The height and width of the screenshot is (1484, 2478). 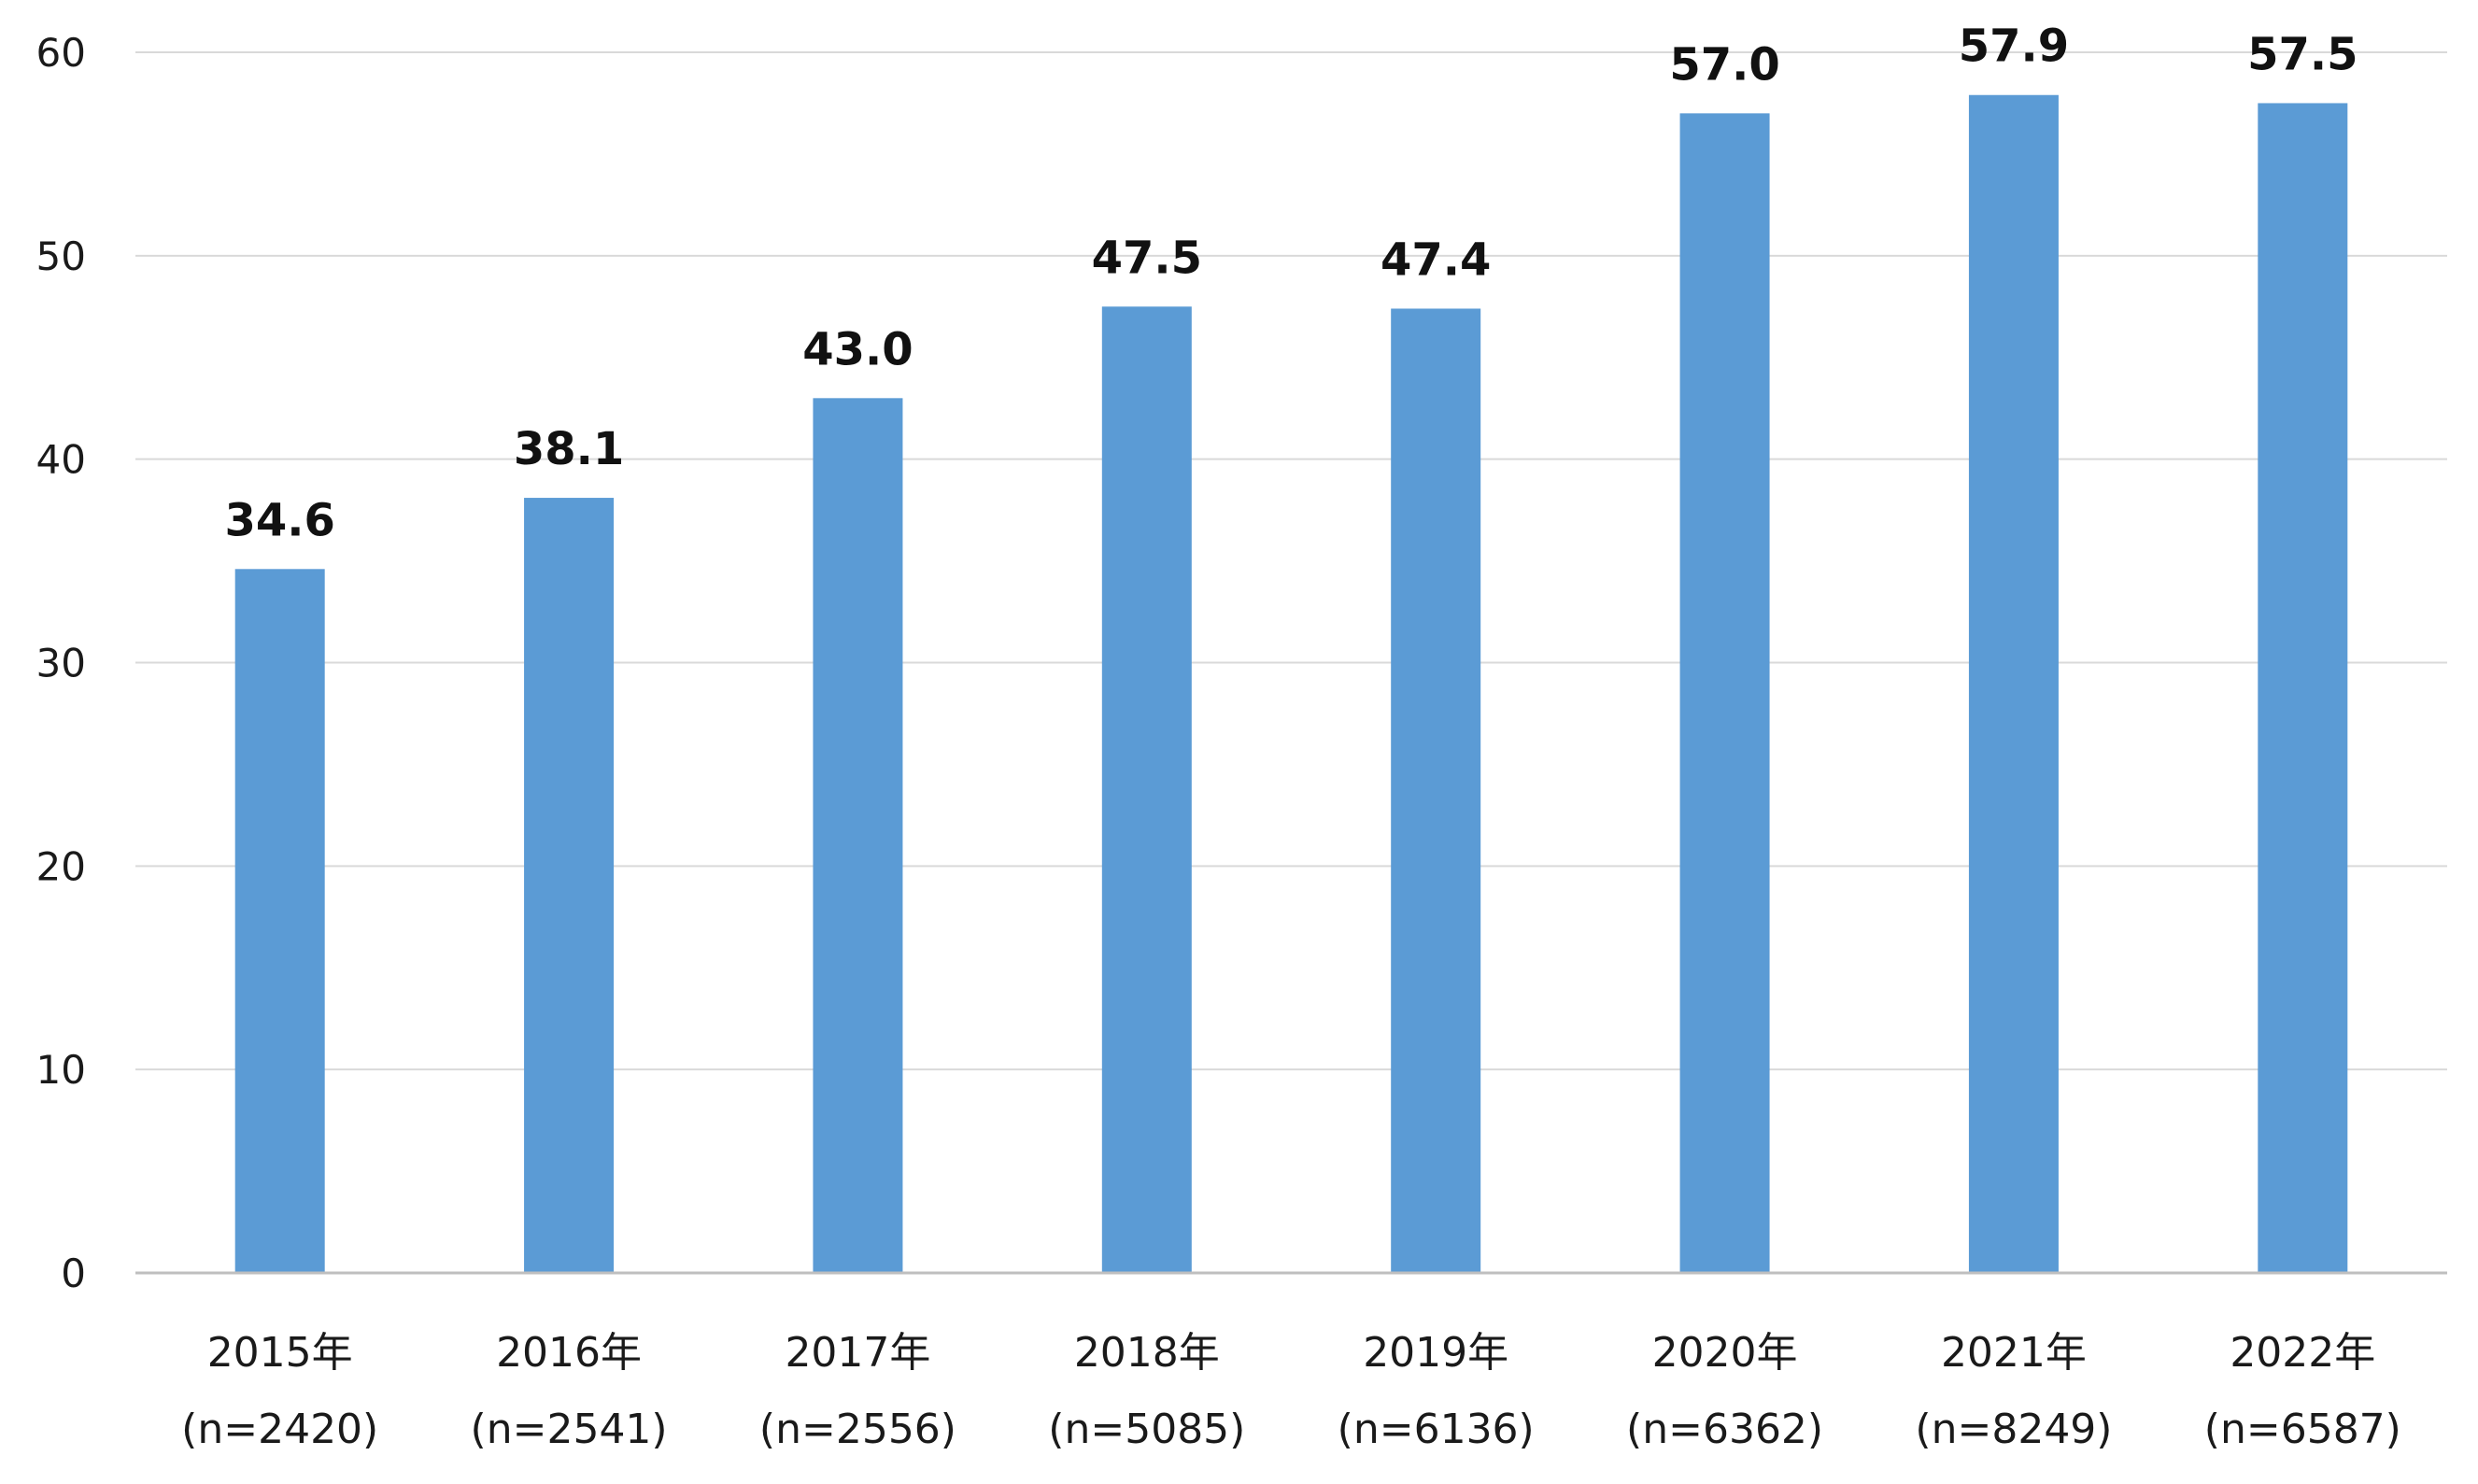 I want to click on x-tick-label: 2022年, so click(x=2302, y=1353).